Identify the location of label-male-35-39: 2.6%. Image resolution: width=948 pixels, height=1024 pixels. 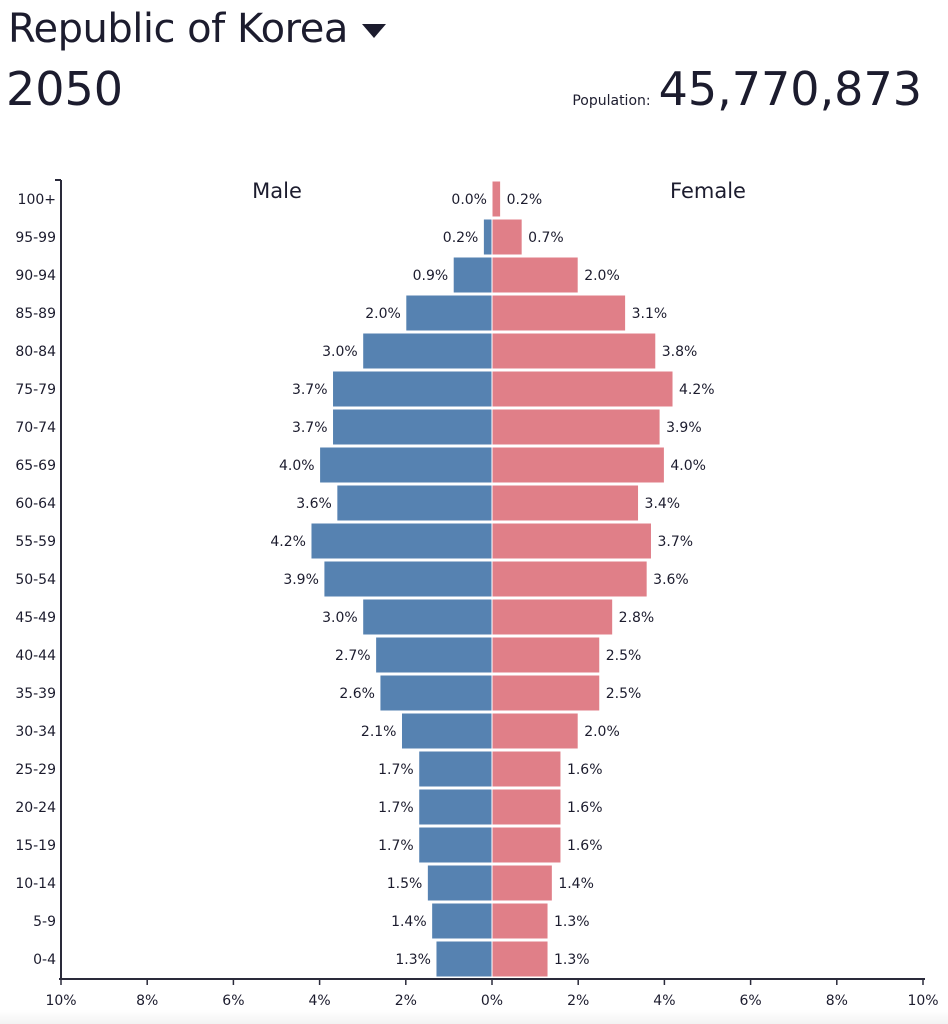
(357, 694).